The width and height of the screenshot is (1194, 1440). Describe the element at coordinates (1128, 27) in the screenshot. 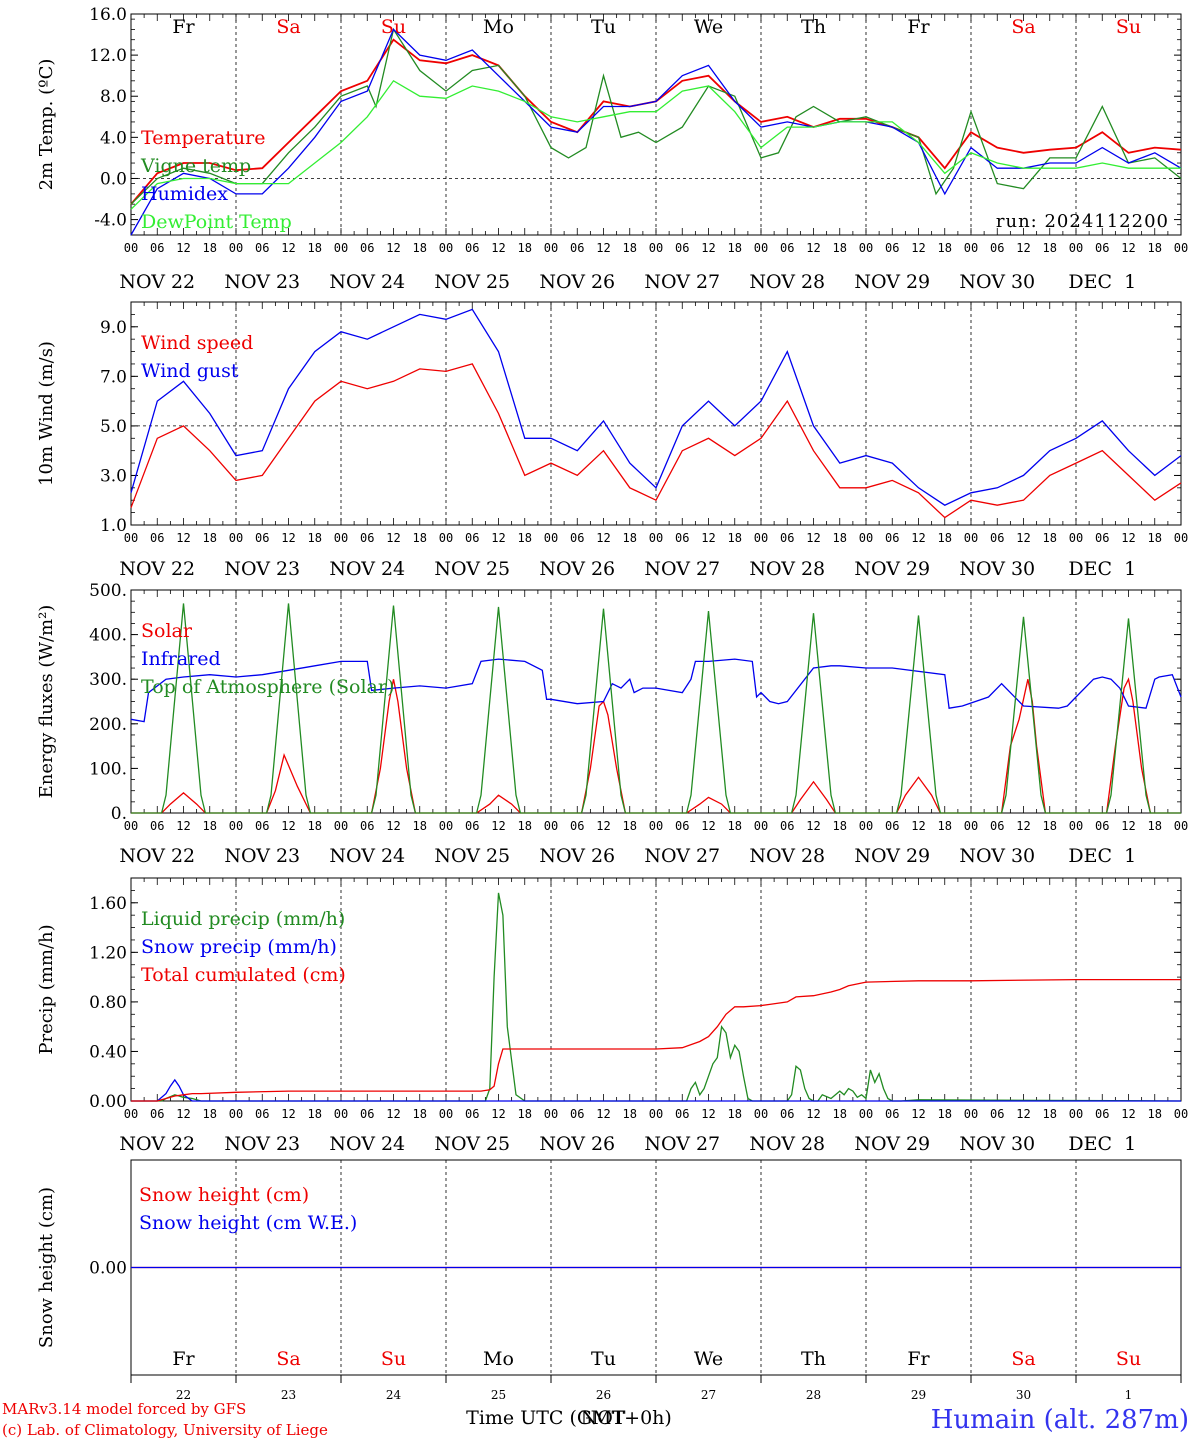

I see `day-name: Su` at that location.